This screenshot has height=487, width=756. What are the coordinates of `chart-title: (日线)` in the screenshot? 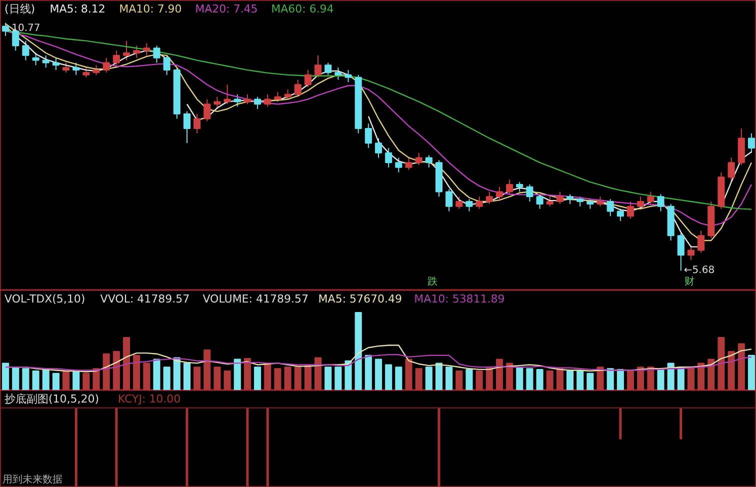 It's located at (20, 9).